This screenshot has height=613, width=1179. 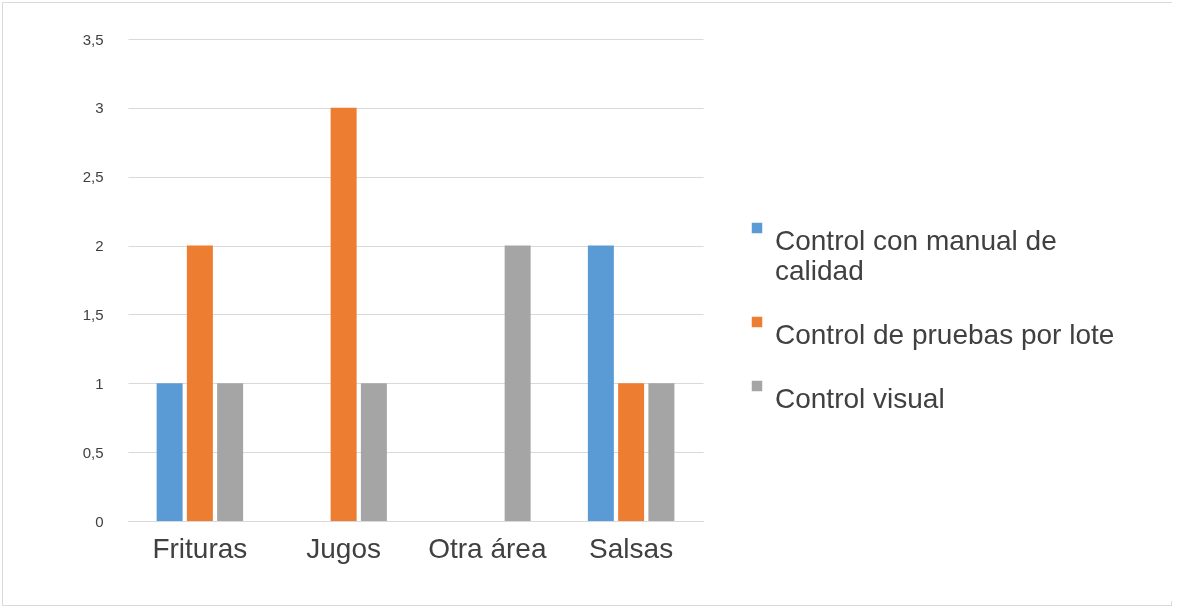 I want to click on x-tick-label: Otra área, so click(x=487, y=548).